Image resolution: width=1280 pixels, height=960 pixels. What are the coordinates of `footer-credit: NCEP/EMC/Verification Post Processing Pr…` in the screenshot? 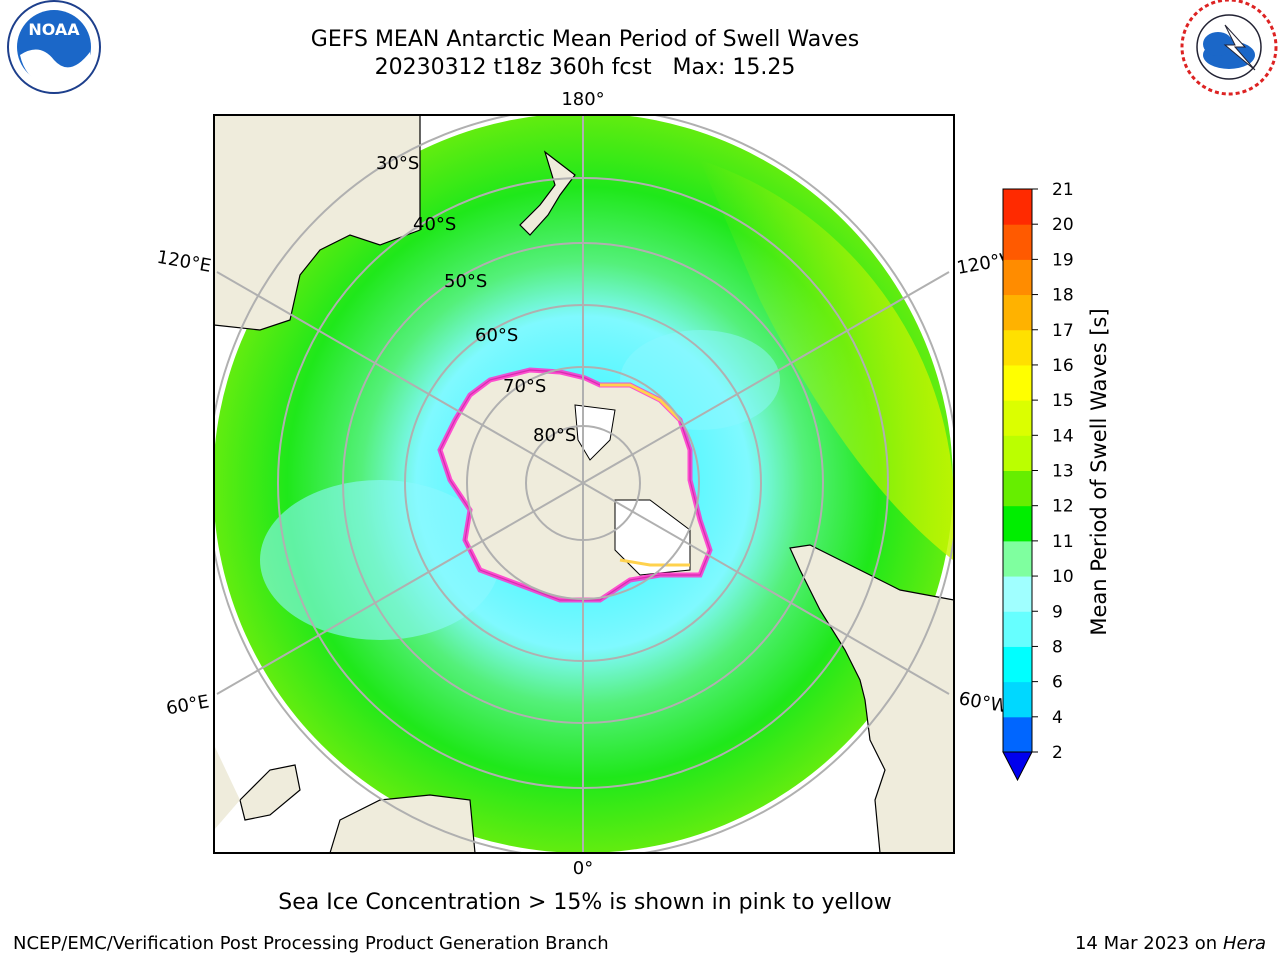 It's located at (311, 943).